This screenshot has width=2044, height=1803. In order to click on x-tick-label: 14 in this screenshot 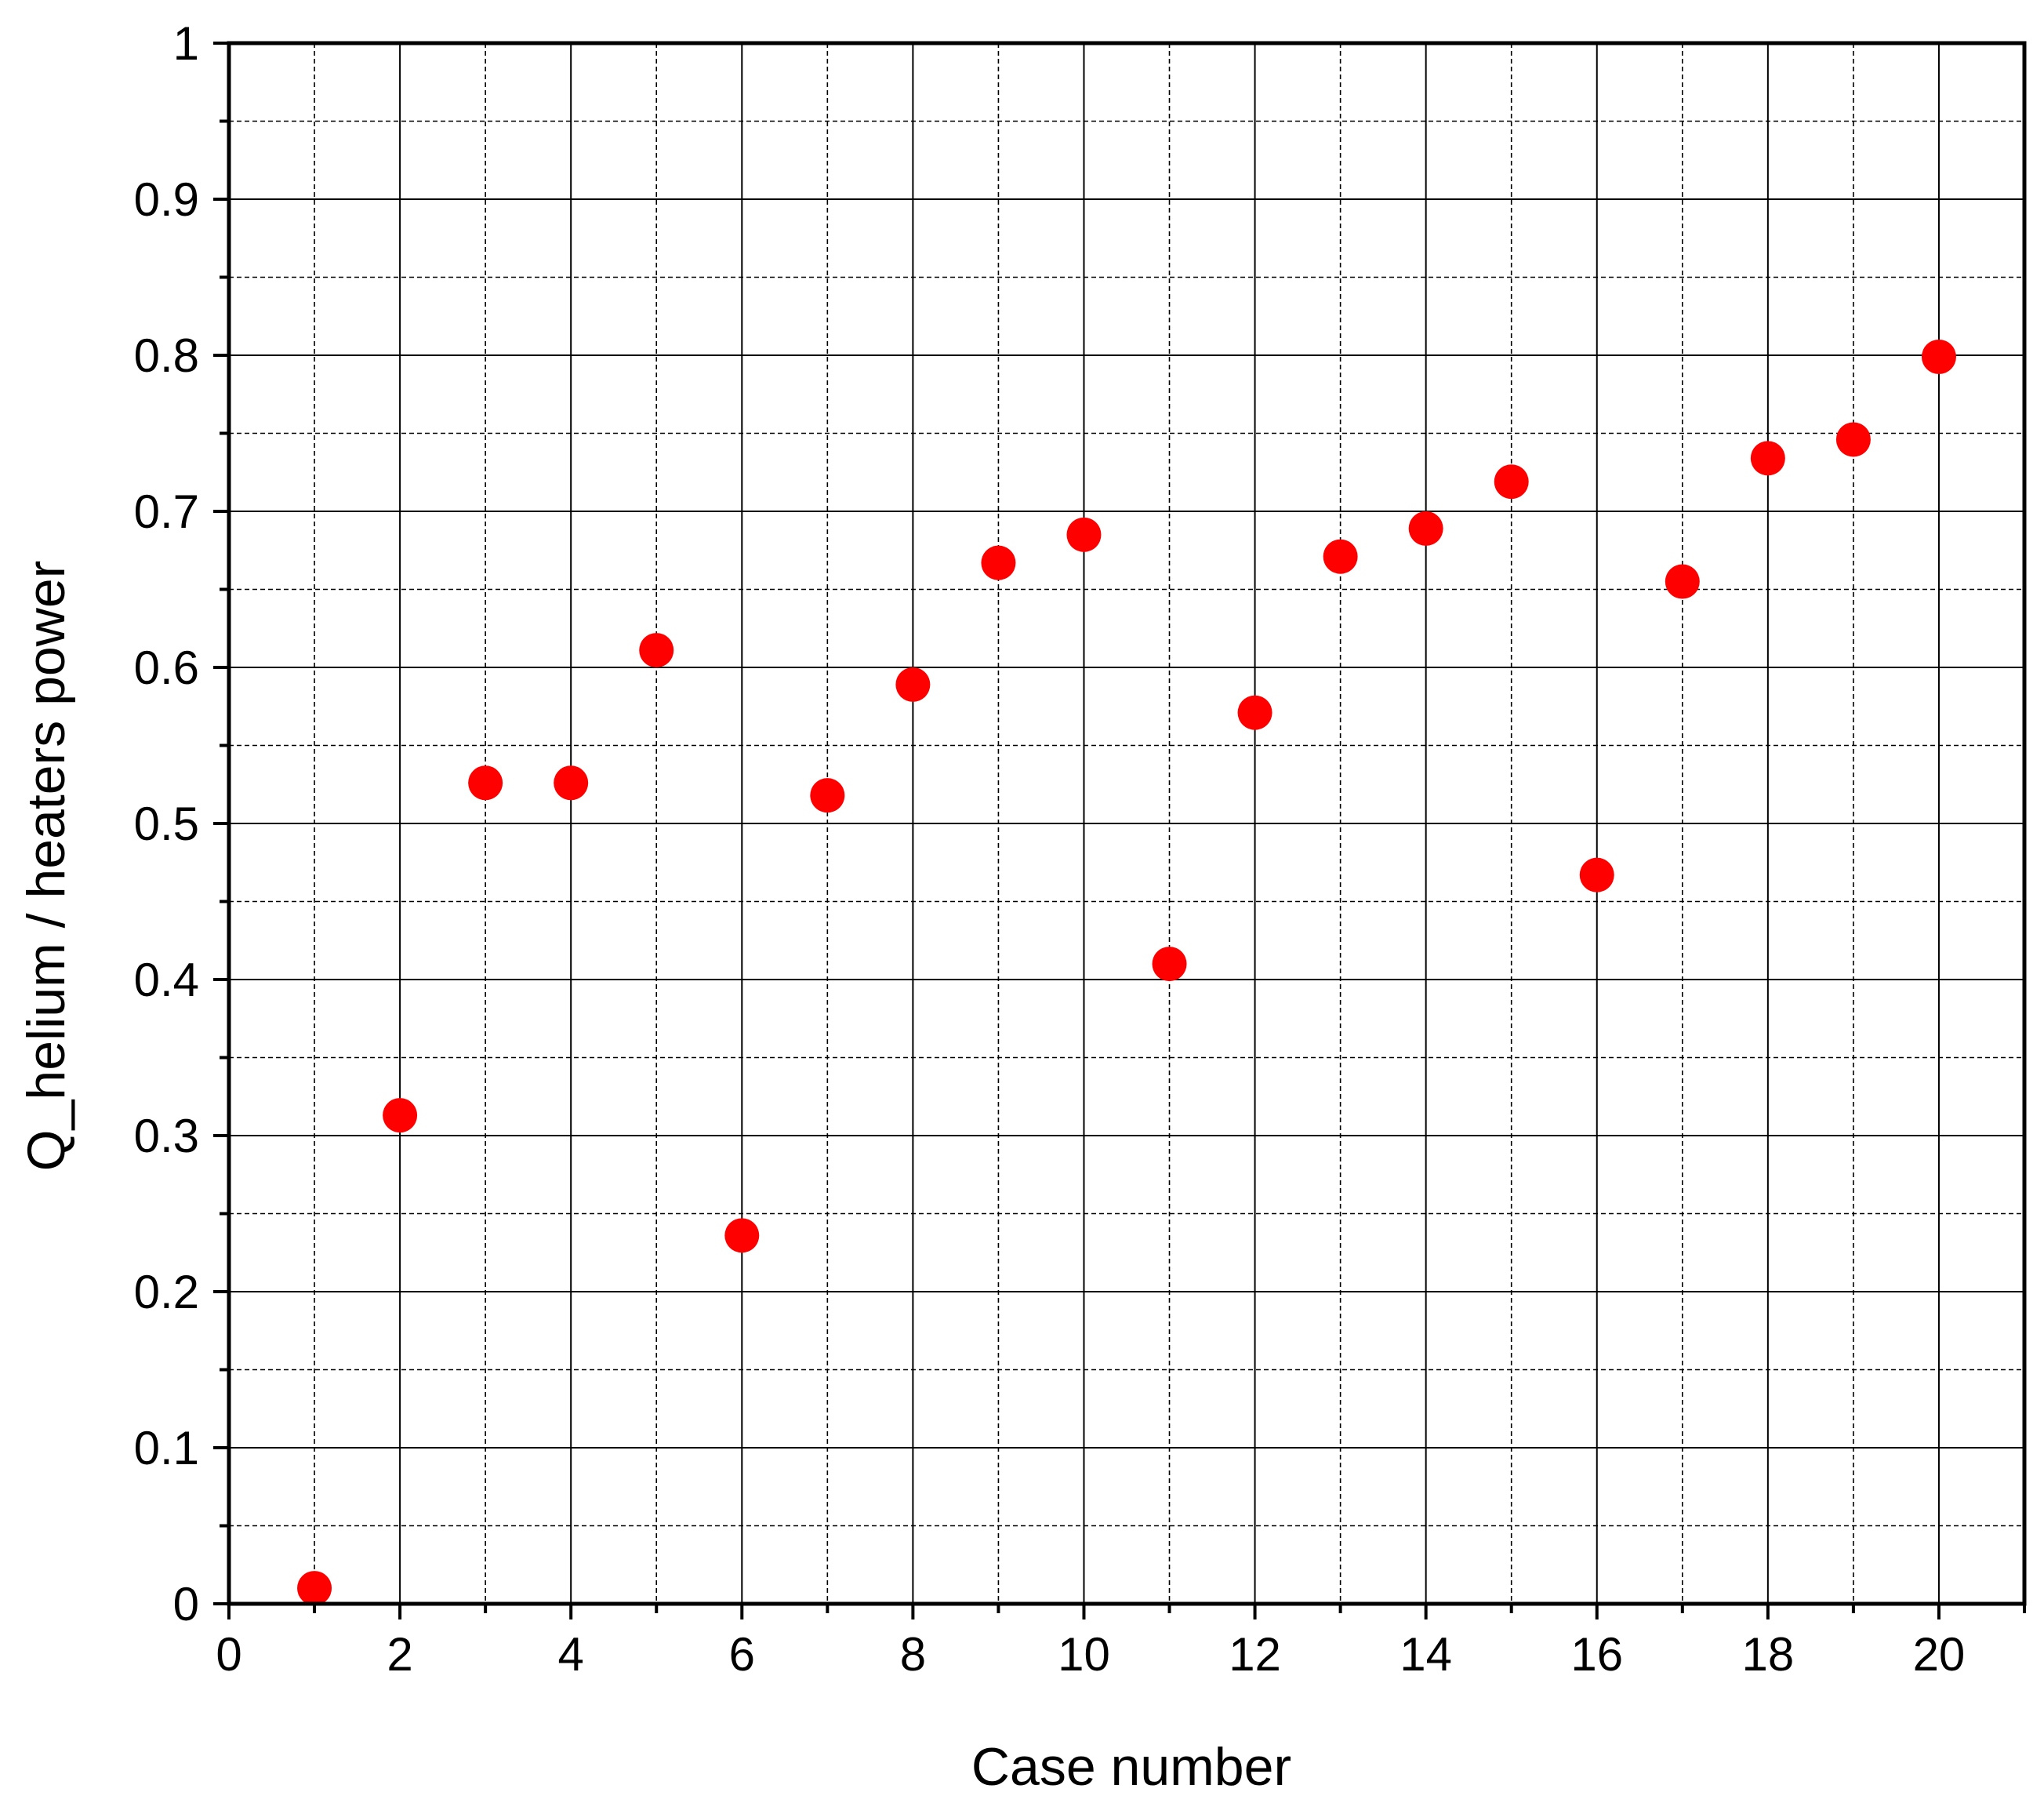, I will do `click(1426, 1654)`.